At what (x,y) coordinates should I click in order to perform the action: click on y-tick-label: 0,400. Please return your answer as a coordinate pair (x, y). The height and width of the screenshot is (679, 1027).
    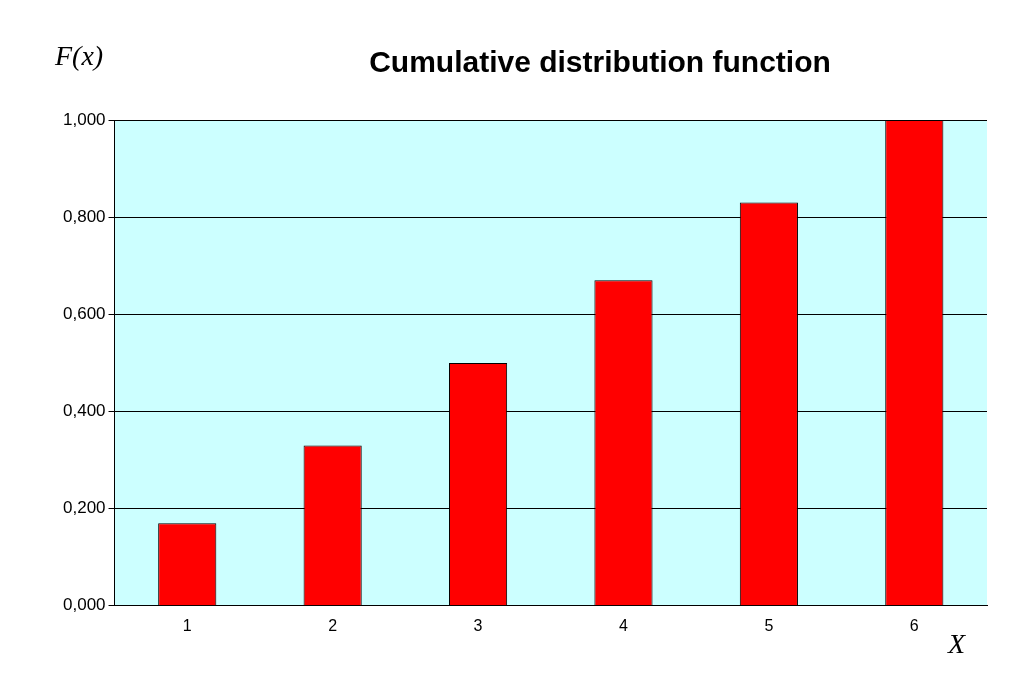
    Looking at the image, I should click on (84, 411).